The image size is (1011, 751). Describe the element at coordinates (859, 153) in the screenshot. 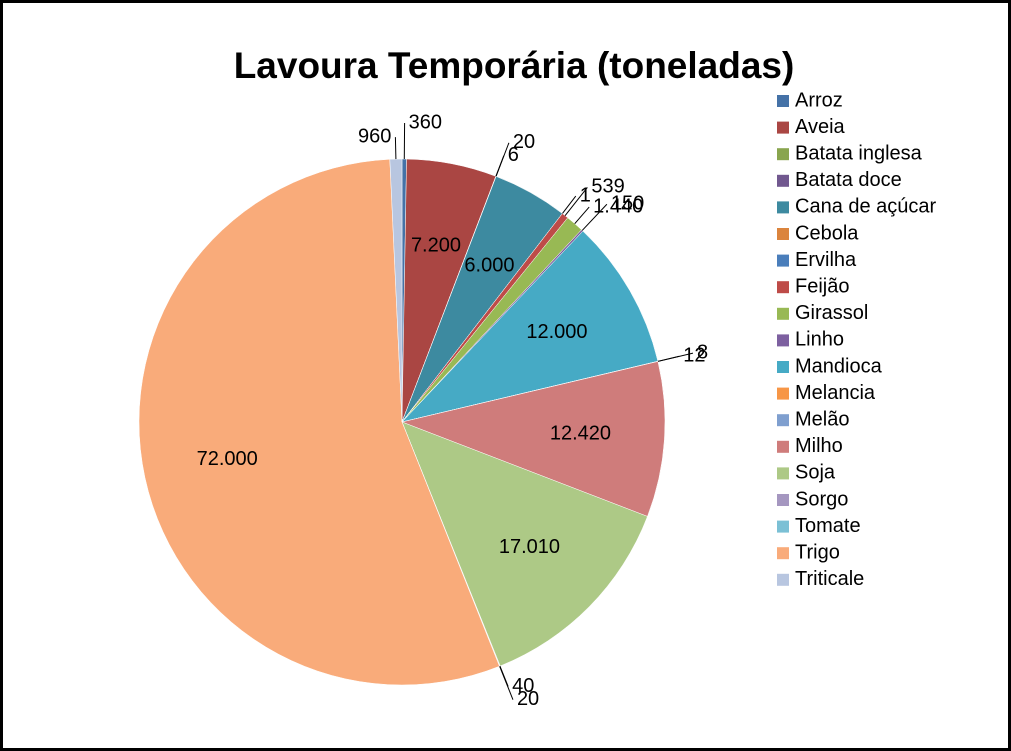

I see `legend-label: Batata inglesa` at that location.